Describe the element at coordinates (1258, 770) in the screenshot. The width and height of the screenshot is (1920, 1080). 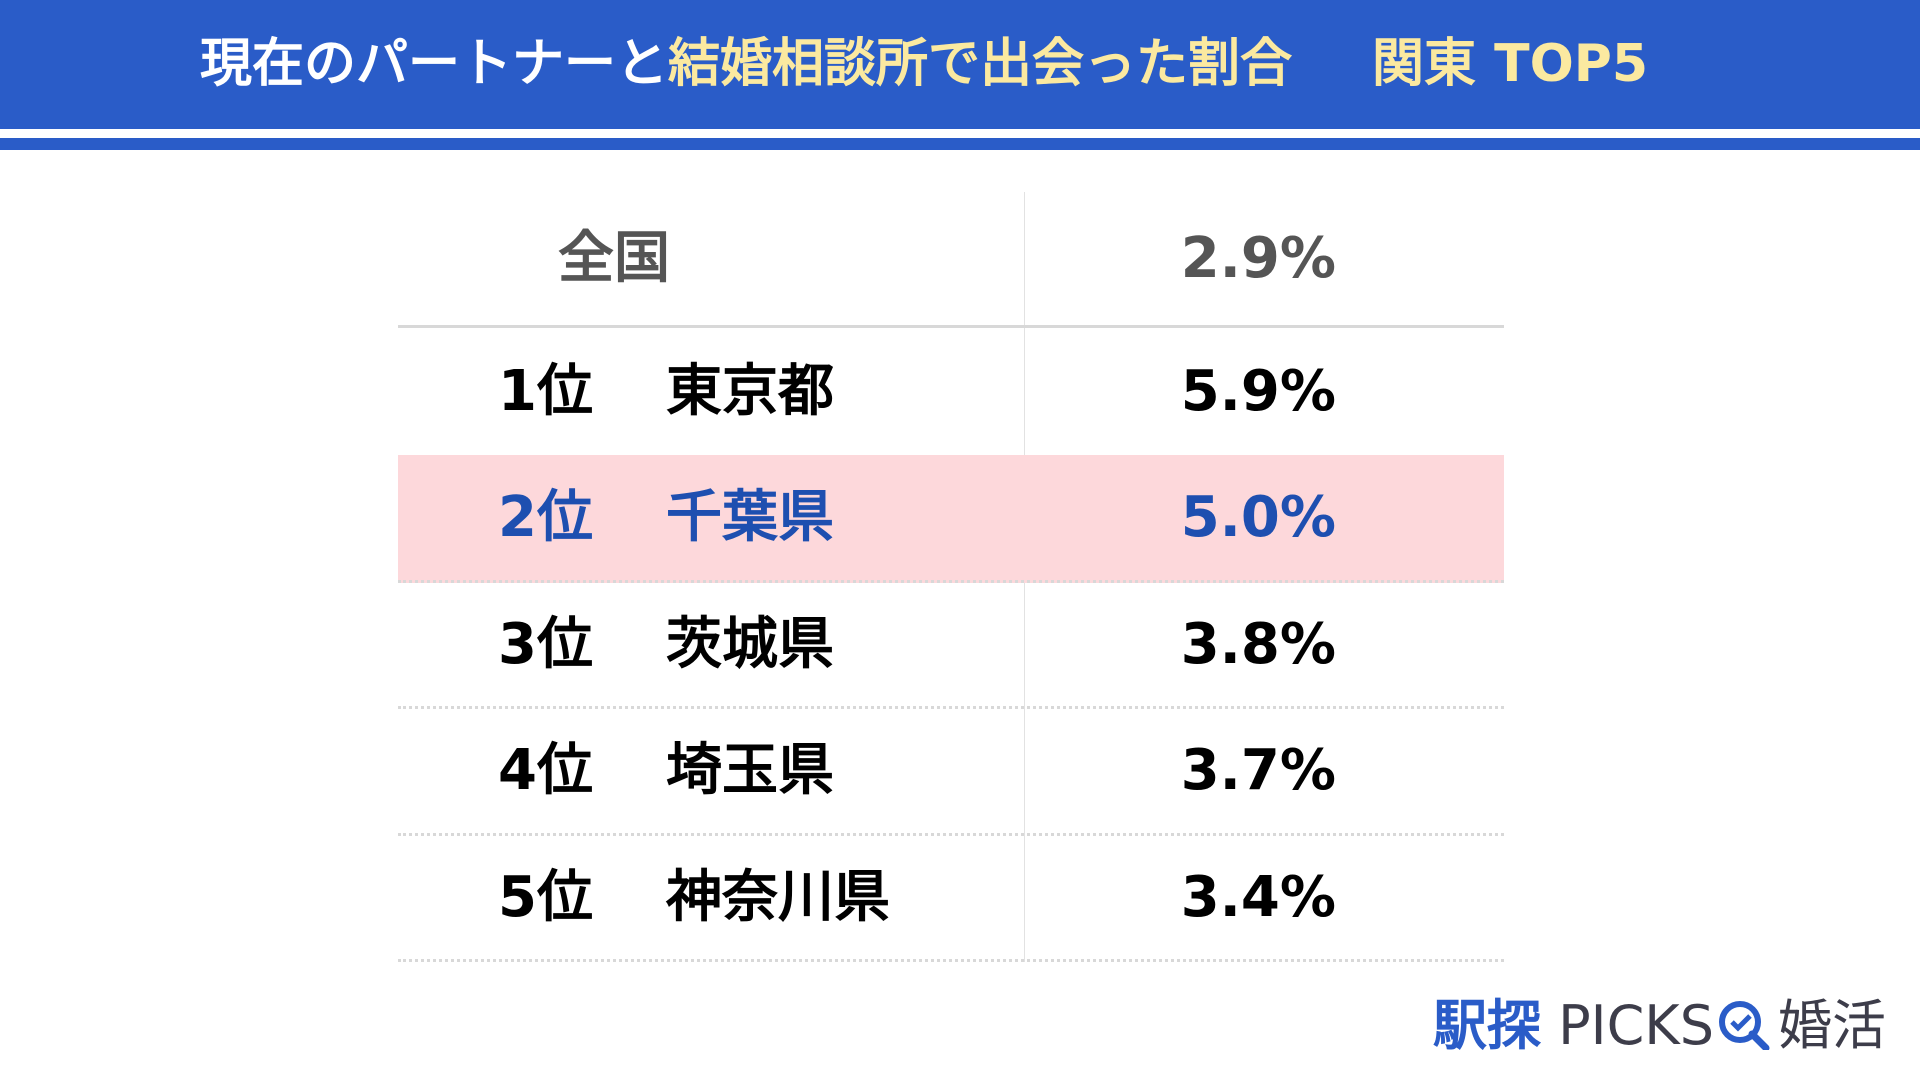
I see `percentage: 3.7%` at that location.